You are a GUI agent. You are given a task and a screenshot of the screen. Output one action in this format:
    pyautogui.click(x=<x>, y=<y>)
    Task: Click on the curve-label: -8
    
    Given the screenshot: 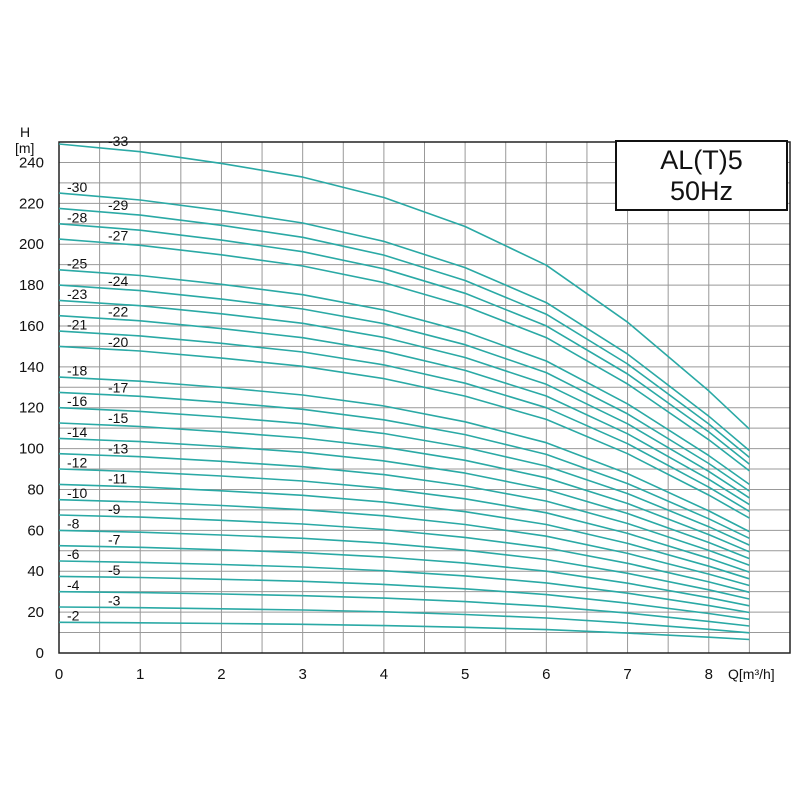 What is the action you would take?
    pyautogui.click(x=73, y=524)
    